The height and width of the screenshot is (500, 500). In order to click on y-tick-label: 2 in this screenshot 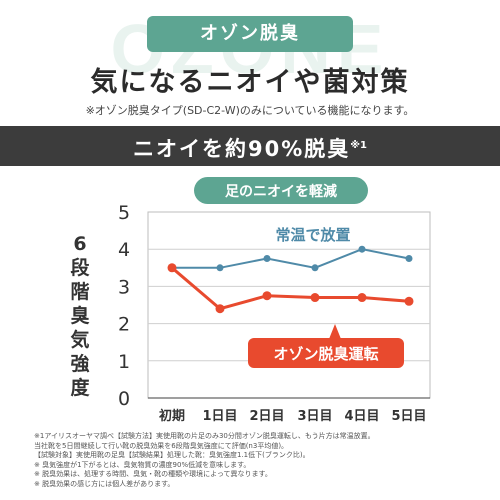, I will do `click(124, 325)`.